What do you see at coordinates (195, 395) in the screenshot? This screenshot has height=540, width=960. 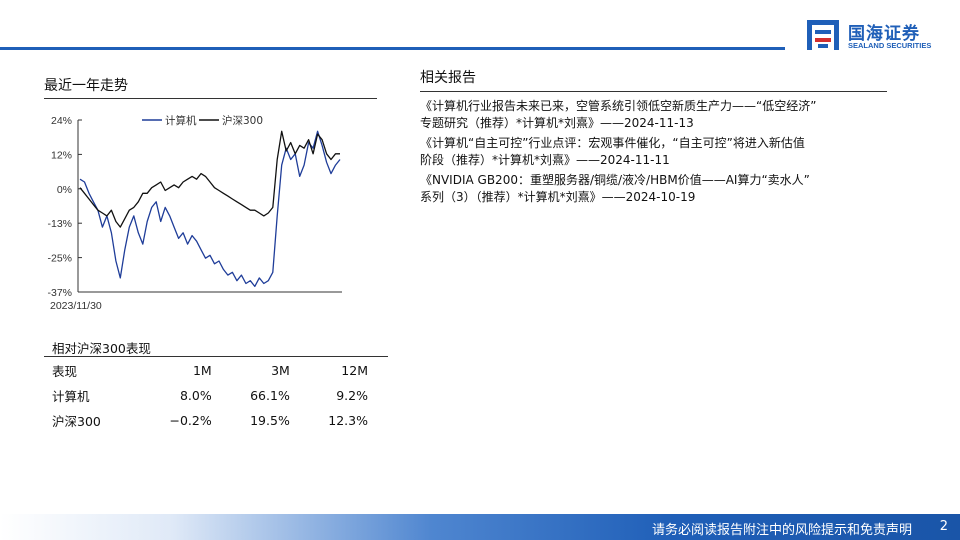 I see `table-cell: 8.0%` at bounding box center [195, 395].